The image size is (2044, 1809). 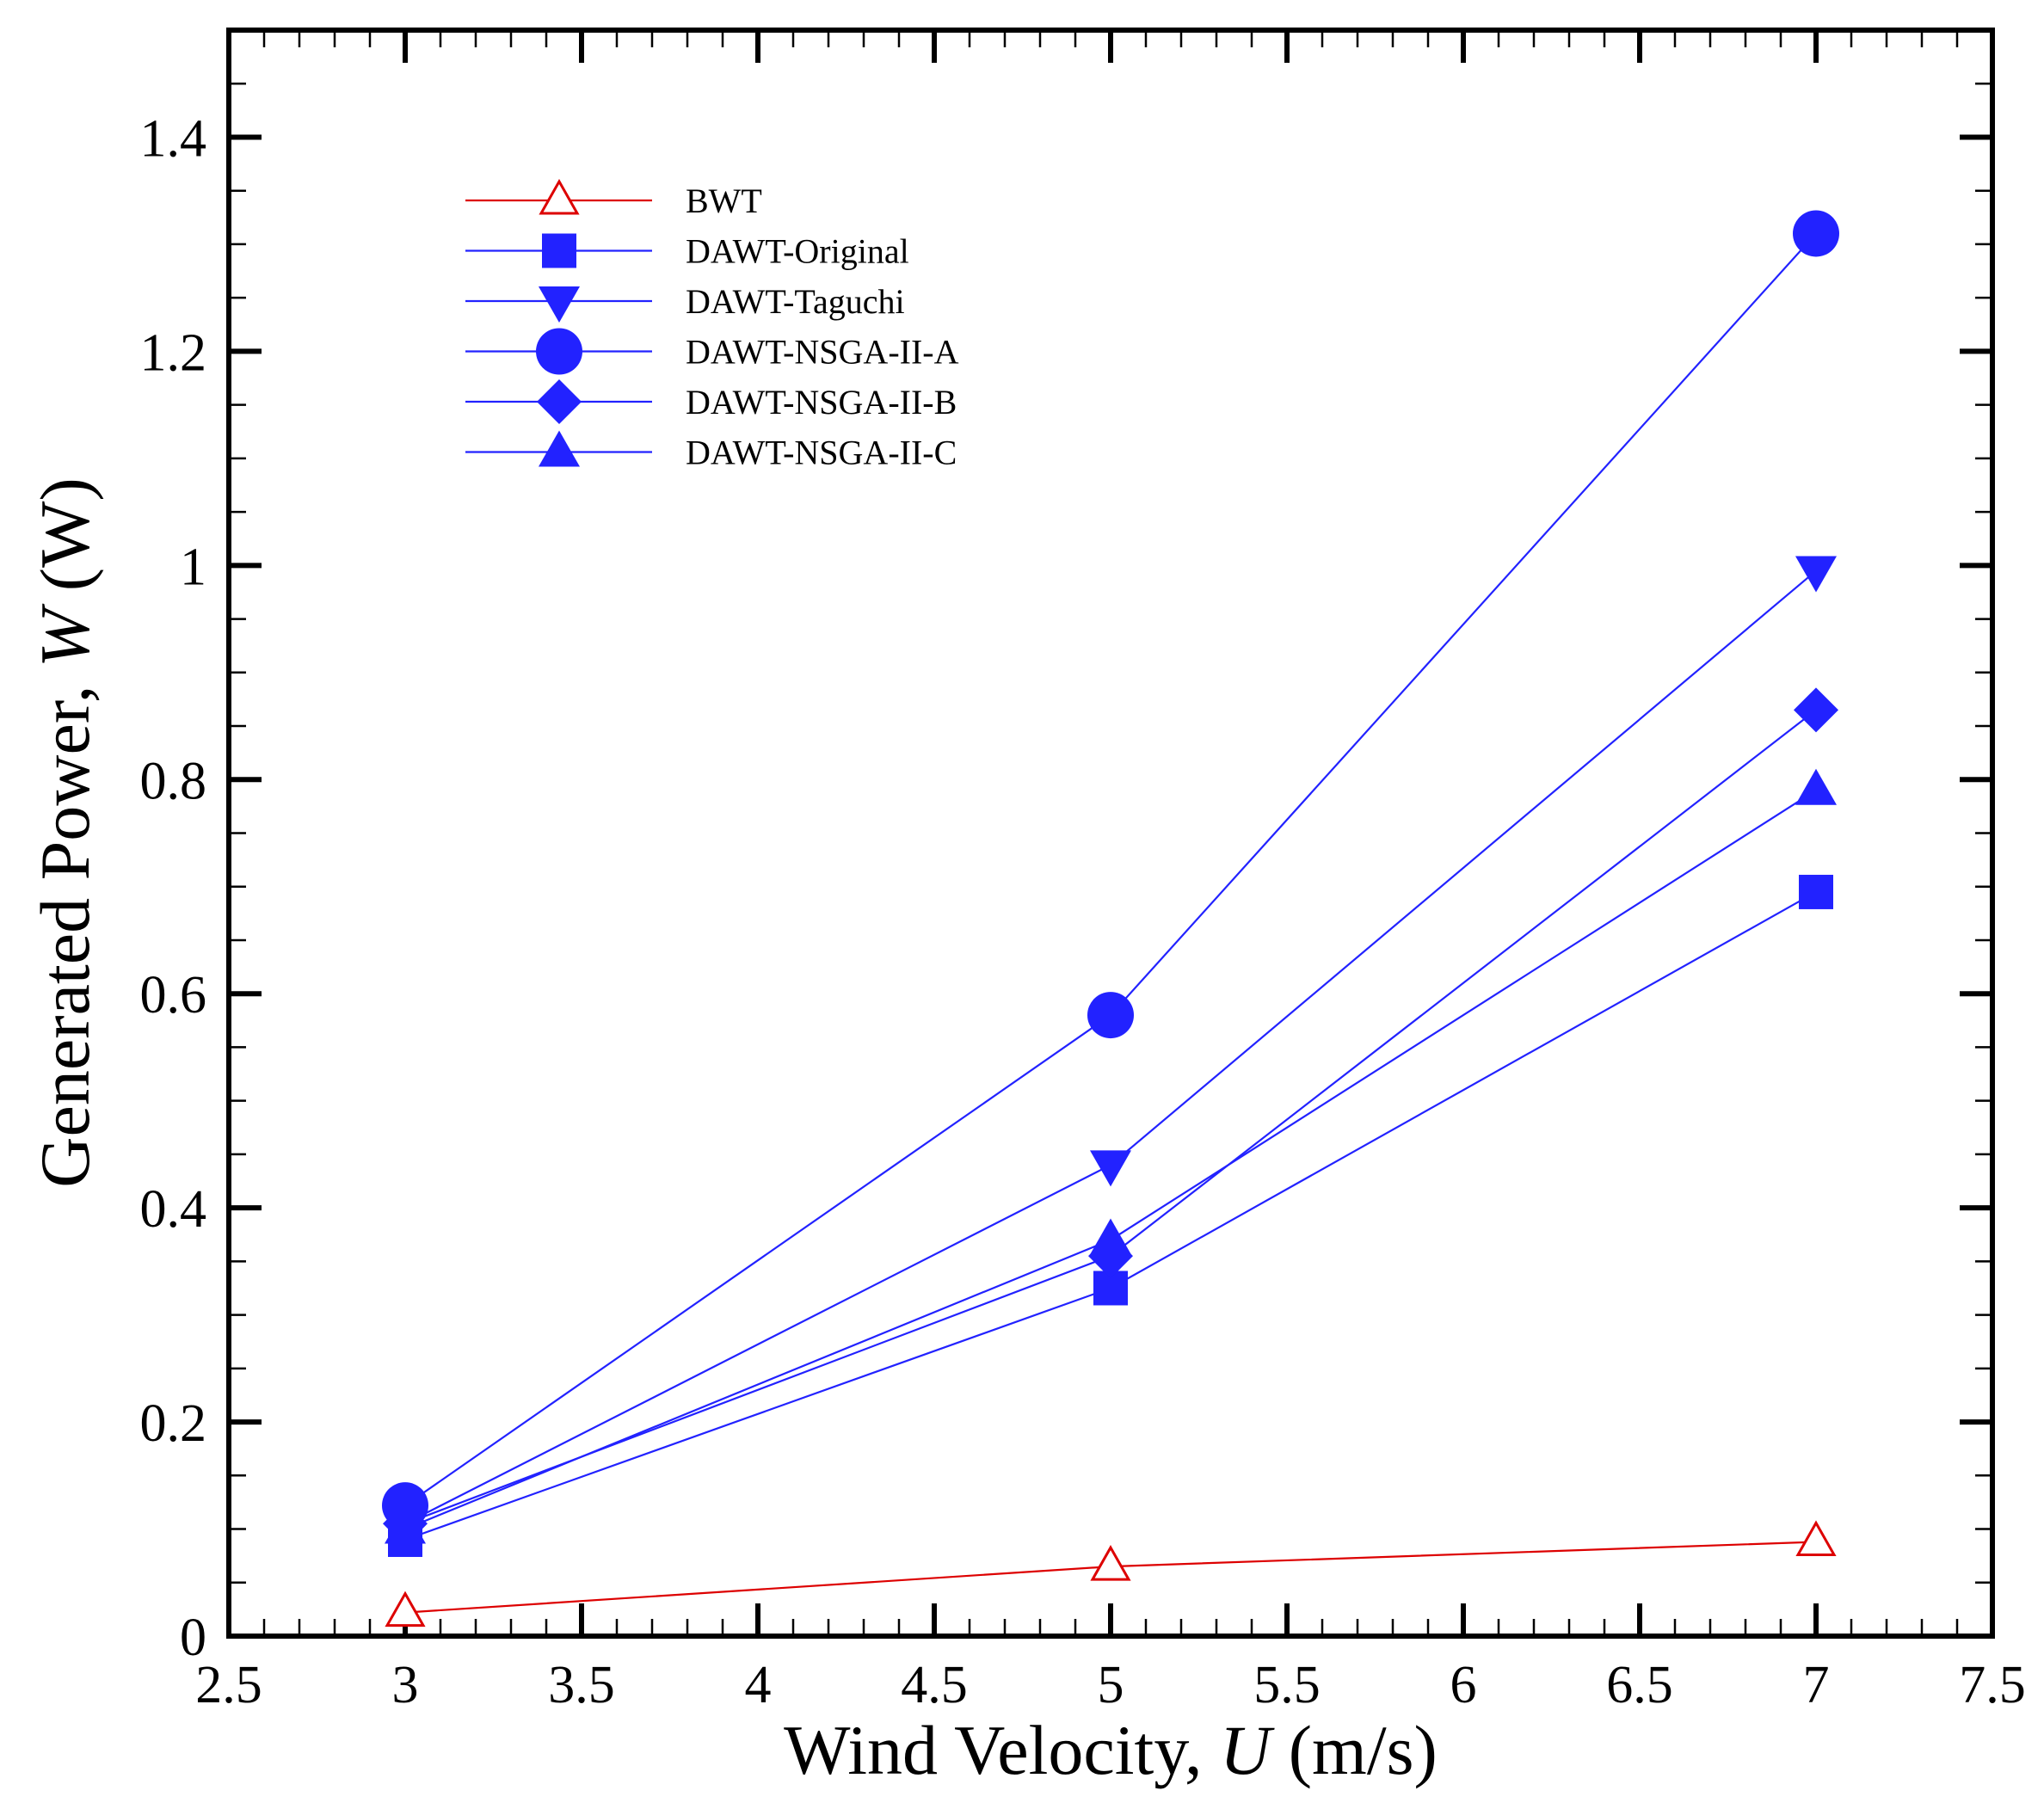 I want to click on y-tick-label: 0.8, so click(x=173, y=781).